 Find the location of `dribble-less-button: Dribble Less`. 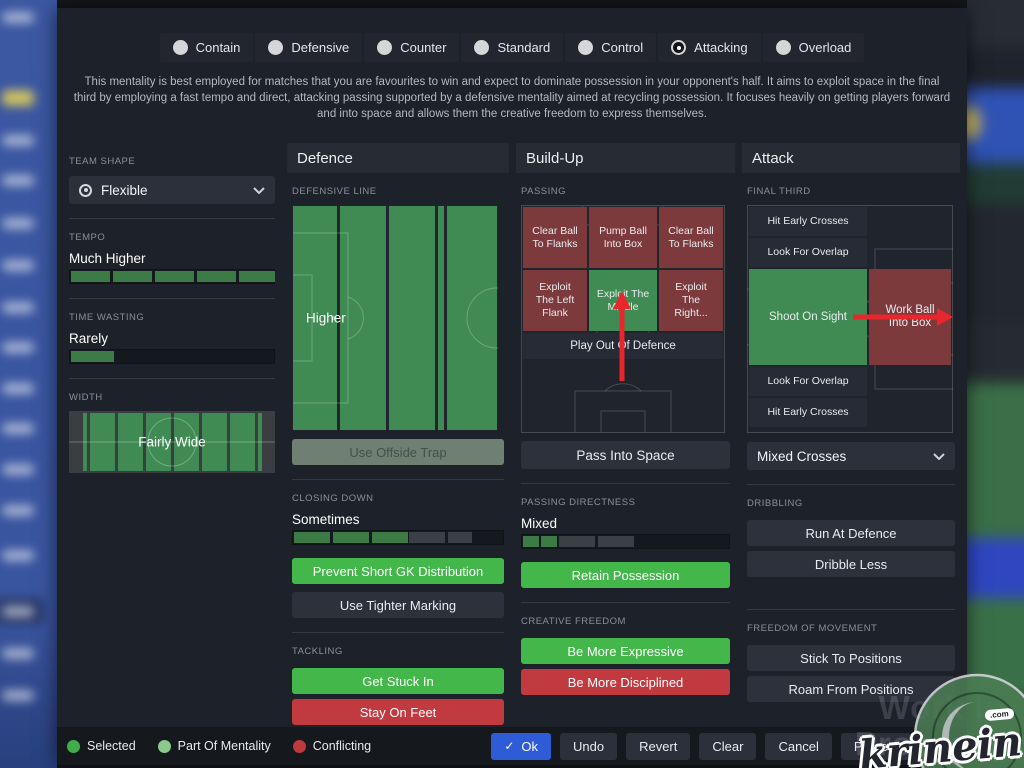

dribble-less-button: Dribble Less is located at coordinates (851, 564).